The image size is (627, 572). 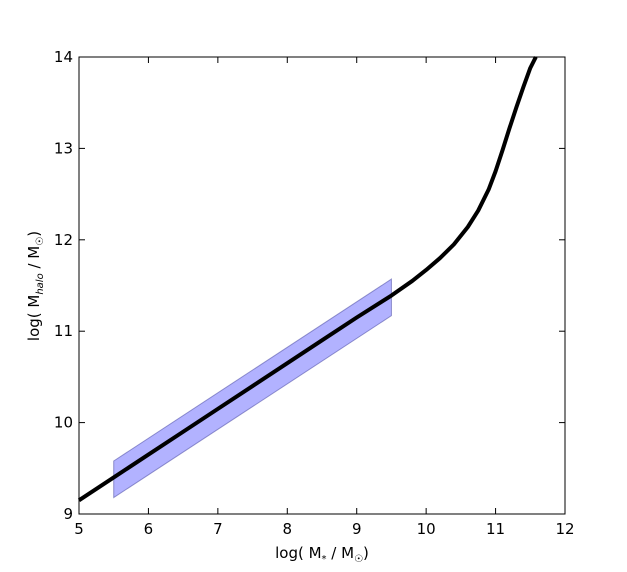 What do you see at coordinates (40, 241) in the screenshot?
I see `y-axis-label-sun: ☉` at bounding box center [40, 241].